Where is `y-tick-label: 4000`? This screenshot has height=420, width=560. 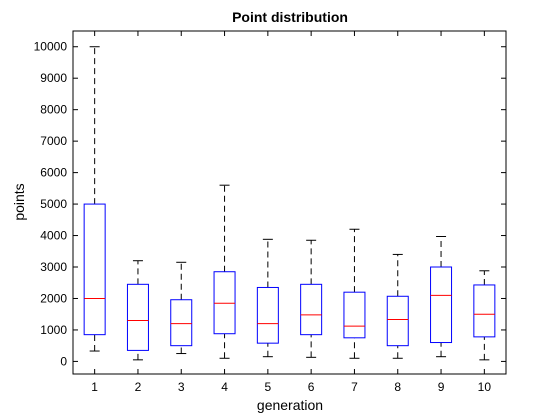
y-tick-label: 4000 is located at coordinates (53, 236).